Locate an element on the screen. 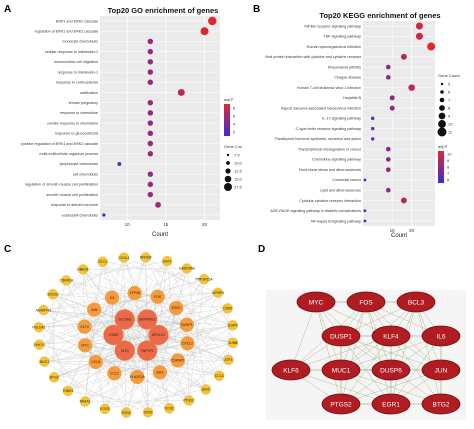 This screenshot has width=474, height=429. gene-label: KLF4 is located at coordinates (84, 327).